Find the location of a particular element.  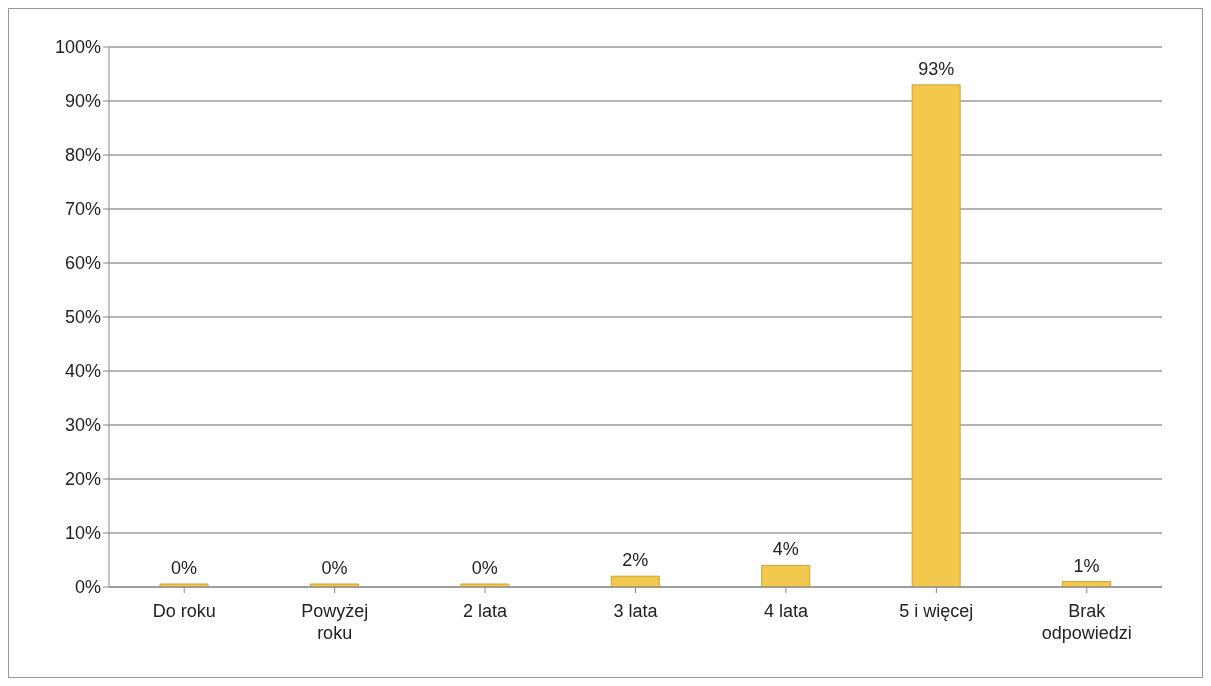

x-tick-label: Do roku is located at coordinates (184, 611).